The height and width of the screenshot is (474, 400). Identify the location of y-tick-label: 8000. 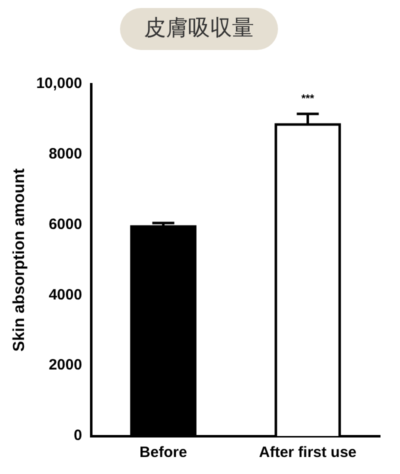
(65, 154).